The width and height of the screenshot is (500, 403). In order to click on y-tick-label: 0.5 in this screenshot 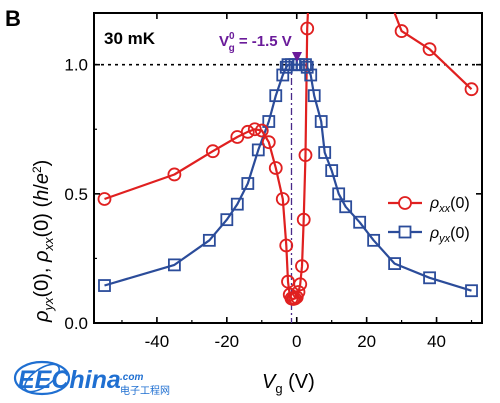, I will do `click(76, 194)`.